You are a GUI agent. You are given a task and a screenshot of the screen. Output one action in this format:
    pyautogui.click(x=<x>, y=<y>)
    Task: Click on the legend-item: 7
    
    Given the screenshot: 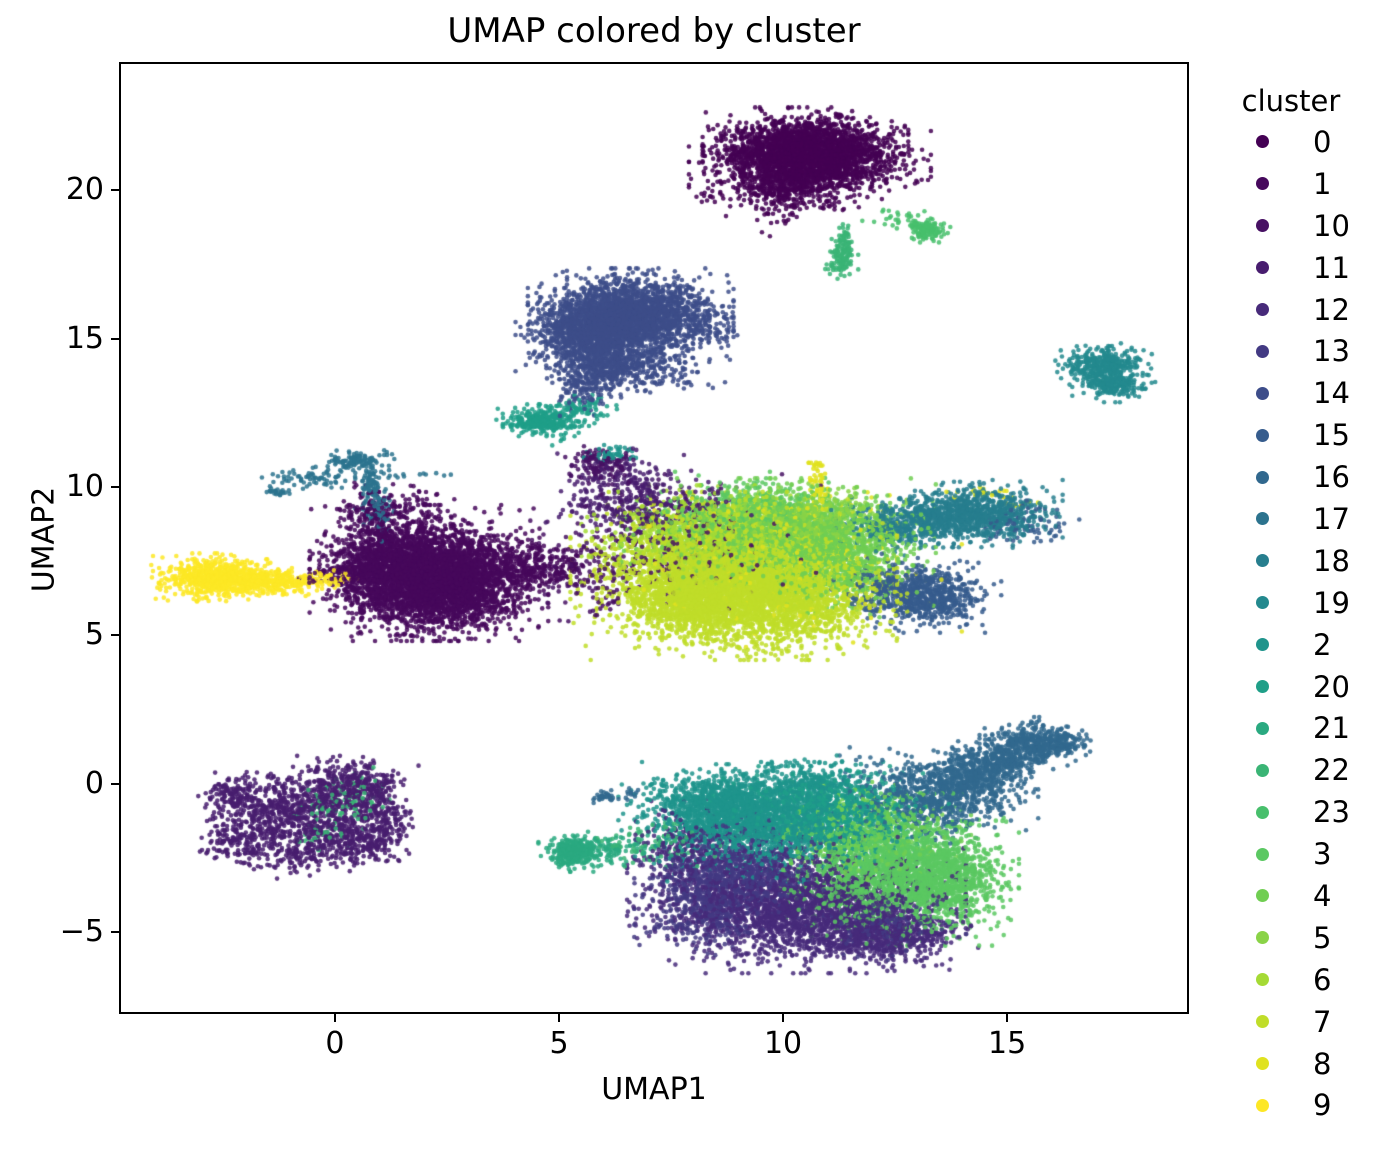 What is the action you would take?
    pyautogui.click(x=1303, y=1022)
    